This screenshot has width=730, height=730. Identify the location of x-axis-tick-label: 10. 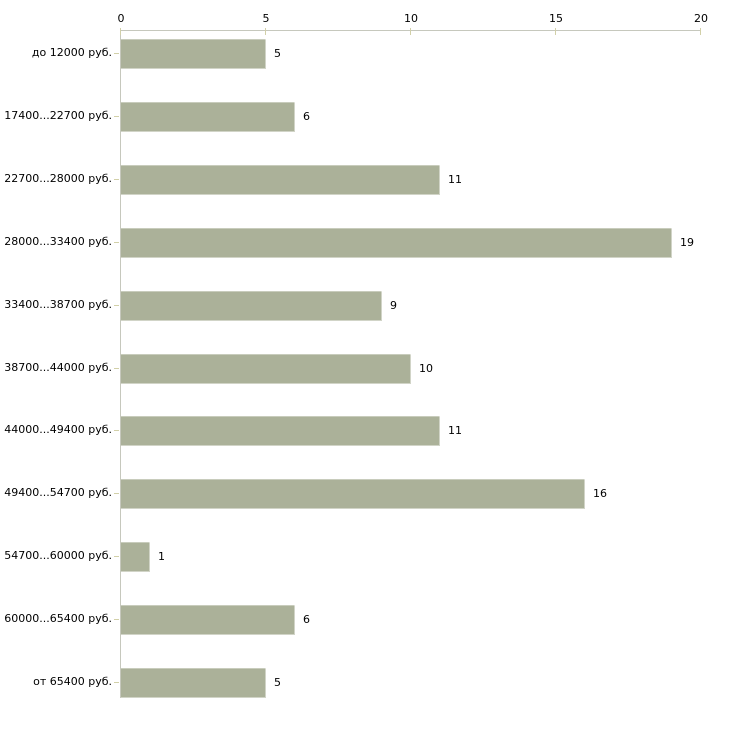
(411, 18).